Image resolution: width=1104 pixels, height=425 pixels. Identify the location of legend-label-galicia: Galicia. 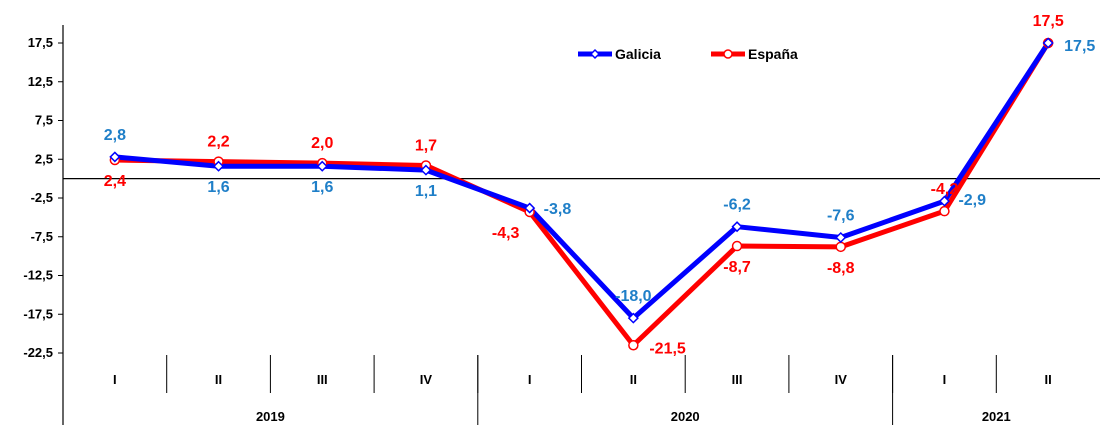
(638, 54).